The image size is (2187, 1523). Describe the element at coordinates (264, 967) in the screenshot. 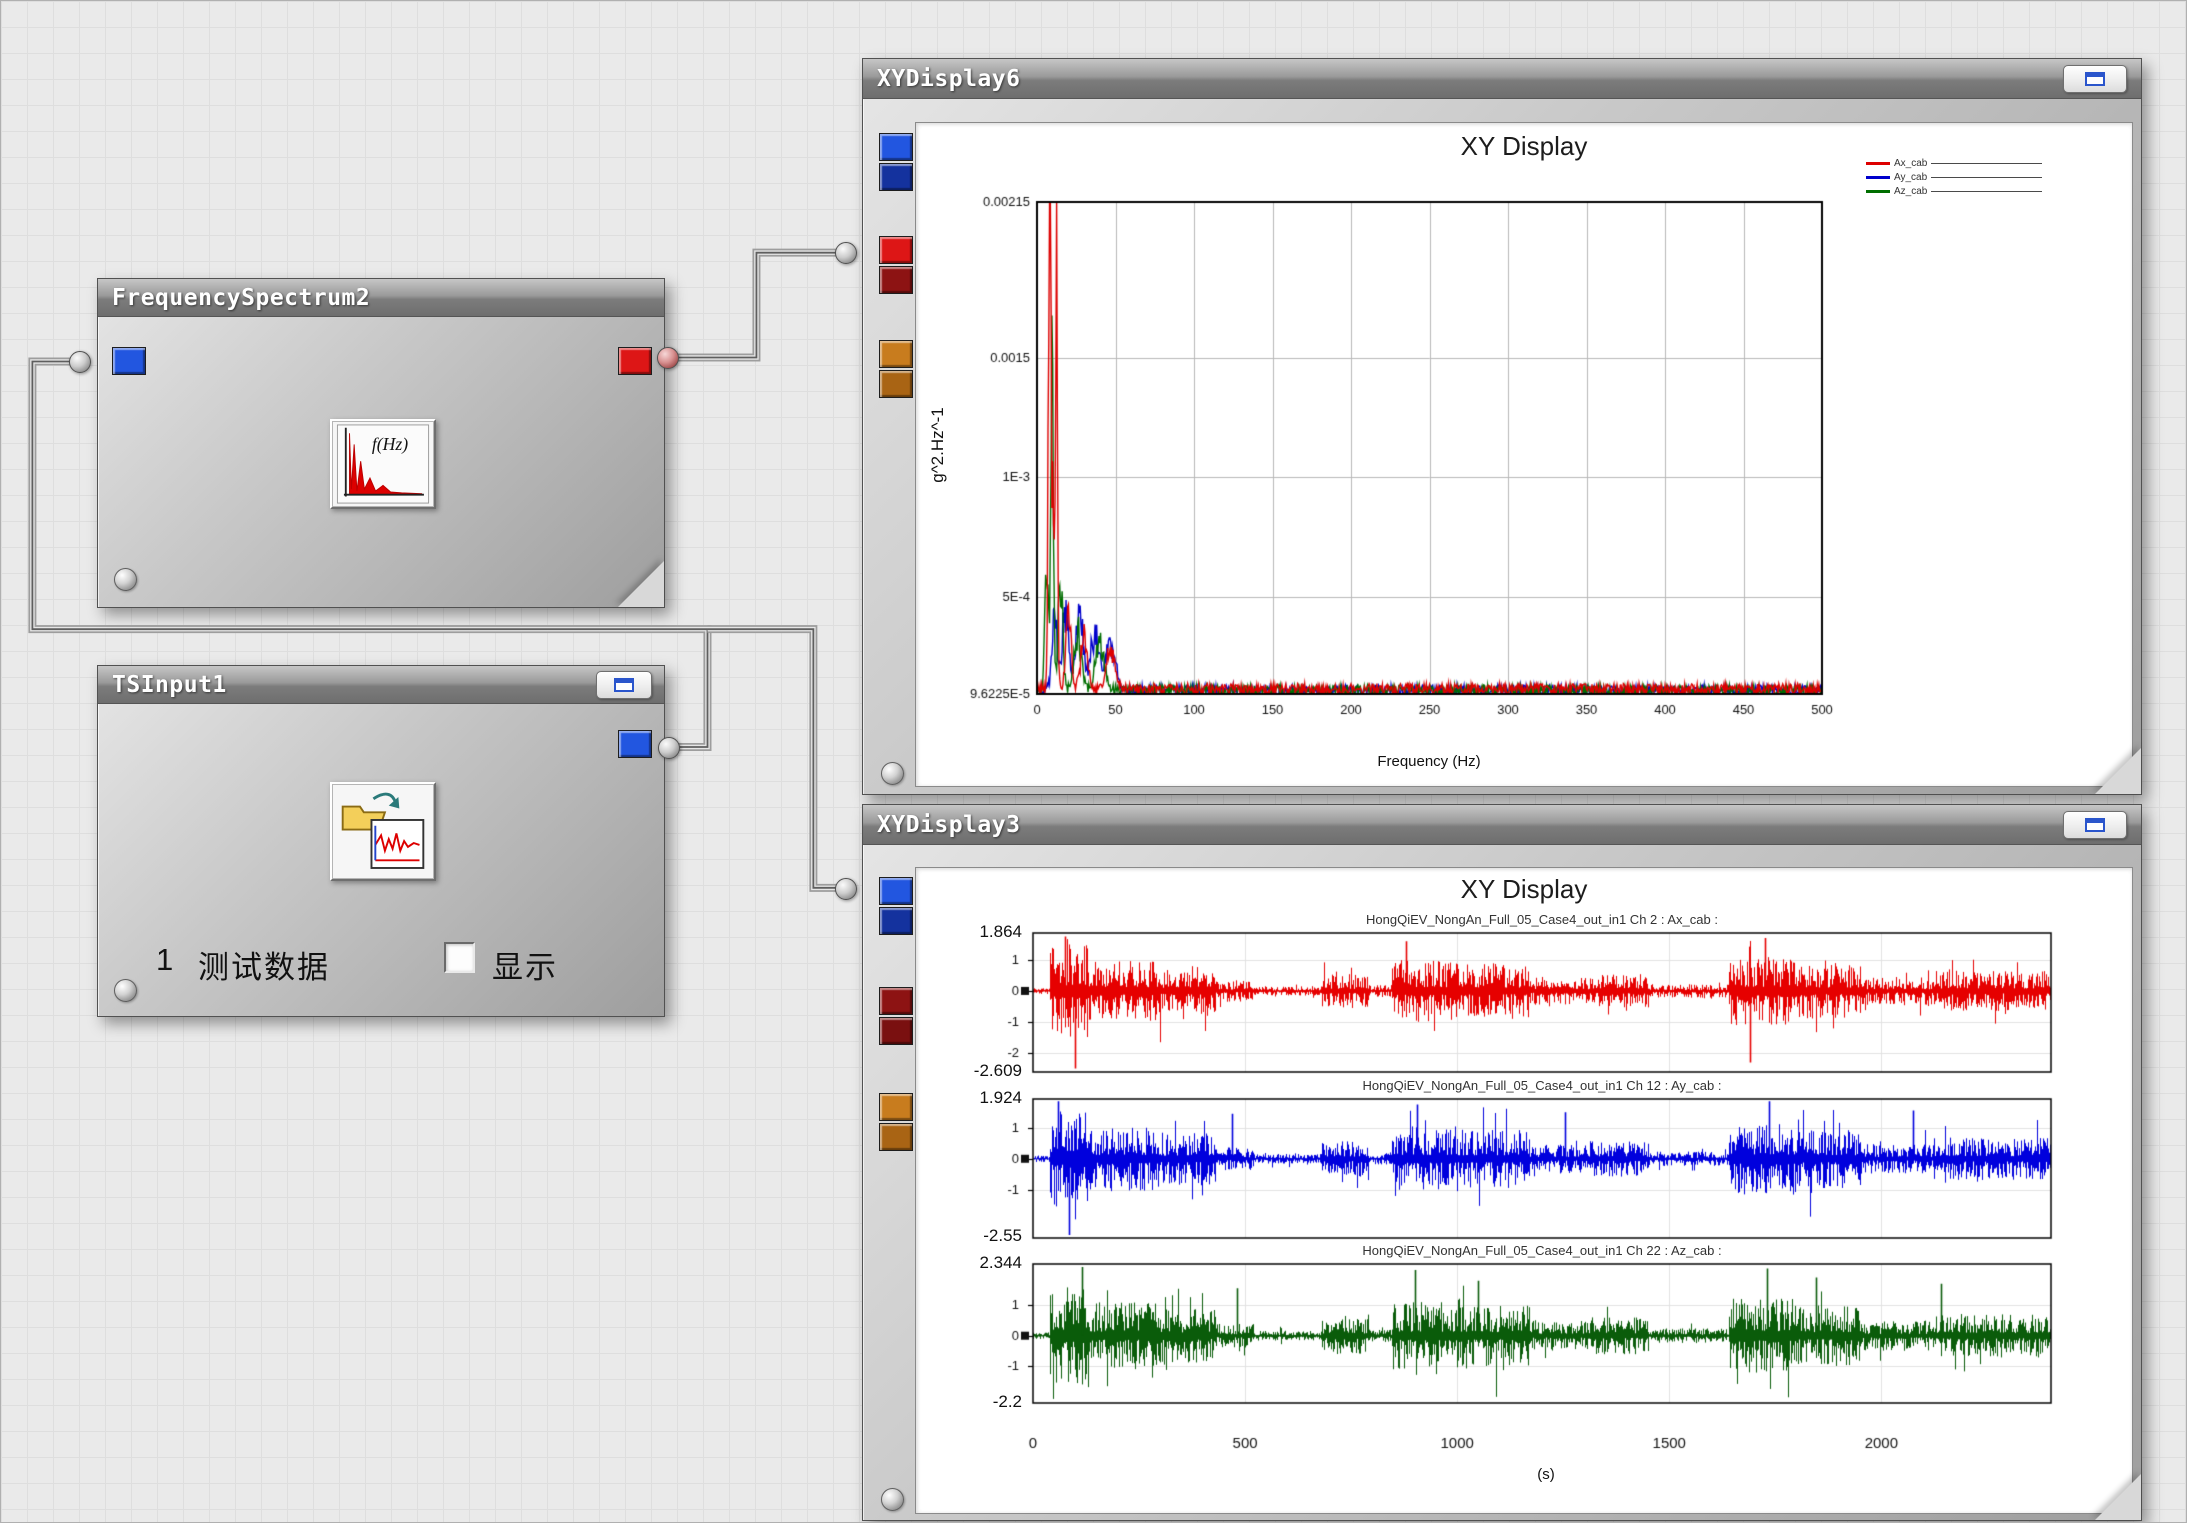

I see `dataset-name: 测试数据` at that location.